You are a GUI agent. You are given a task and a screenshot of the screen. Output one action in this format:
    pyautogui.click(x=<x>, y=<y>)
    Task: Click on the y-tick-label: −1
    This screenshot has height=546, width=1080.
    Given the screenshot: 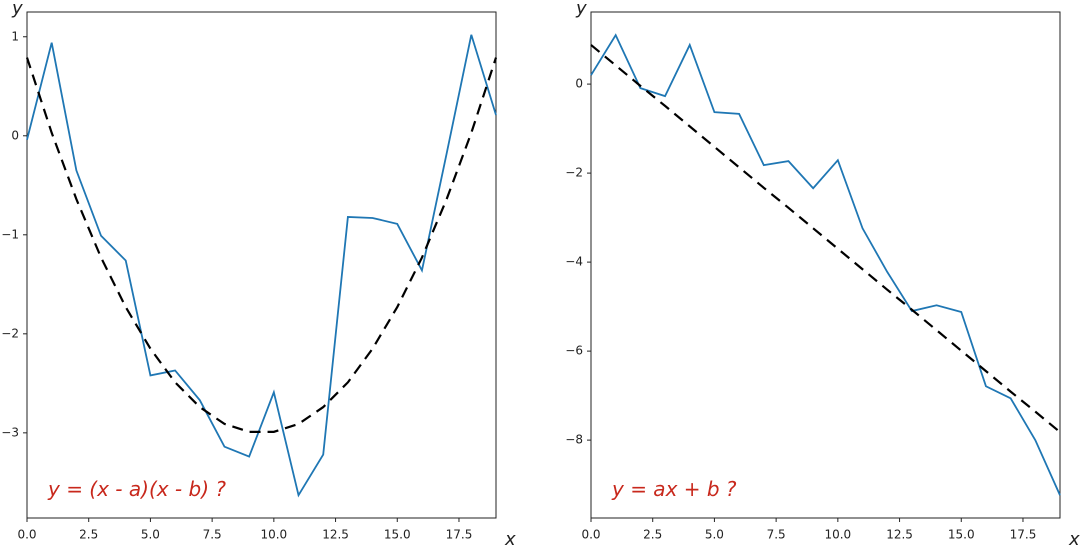 What is the action you would take?
    pyautogui.click(x=10, y=234)
    